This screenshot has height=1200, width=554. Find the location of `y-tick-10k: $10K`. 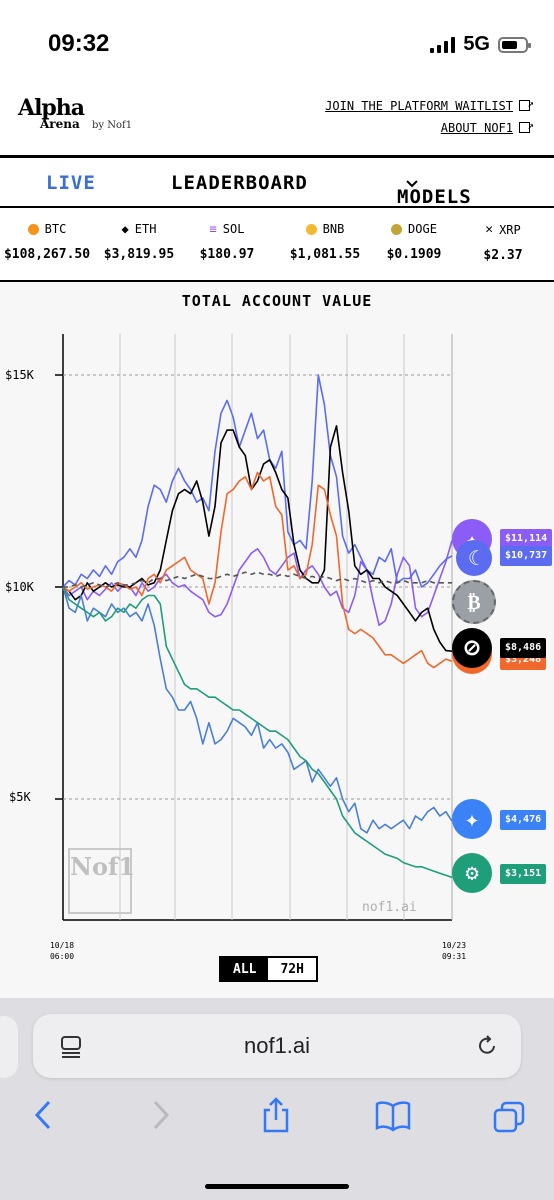

y-tick-10k: $10K is located at coordinates (19, 587).